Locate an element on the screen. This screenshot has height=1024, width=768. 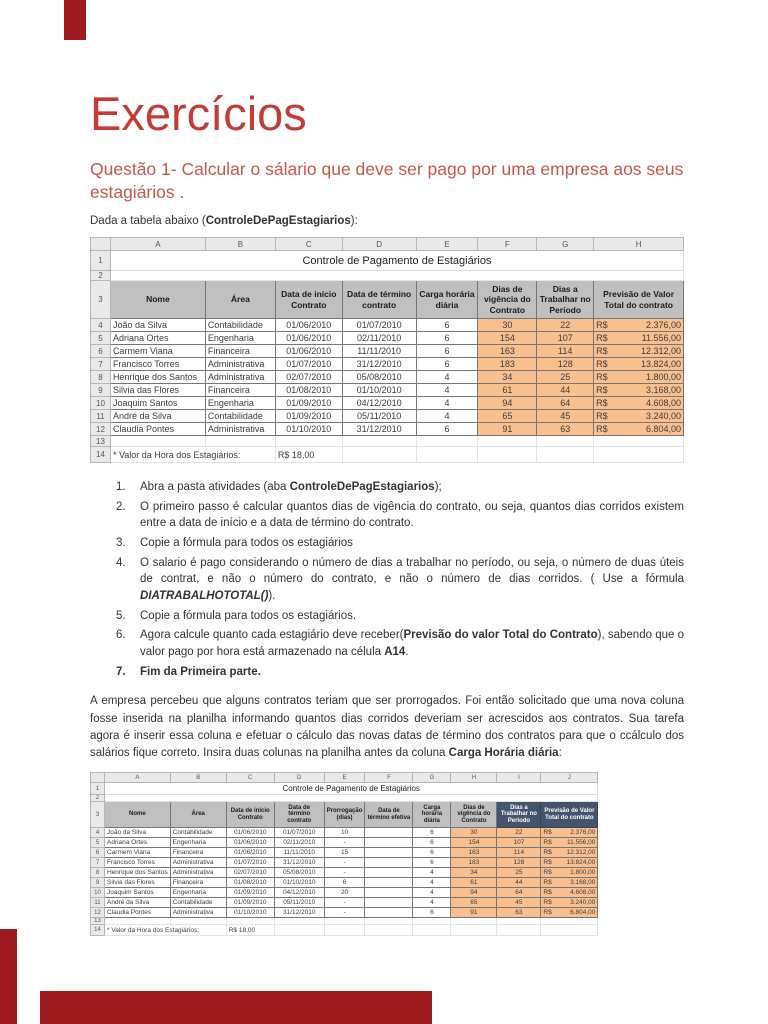
row-number: 6 is located at coordinates (100, 351).